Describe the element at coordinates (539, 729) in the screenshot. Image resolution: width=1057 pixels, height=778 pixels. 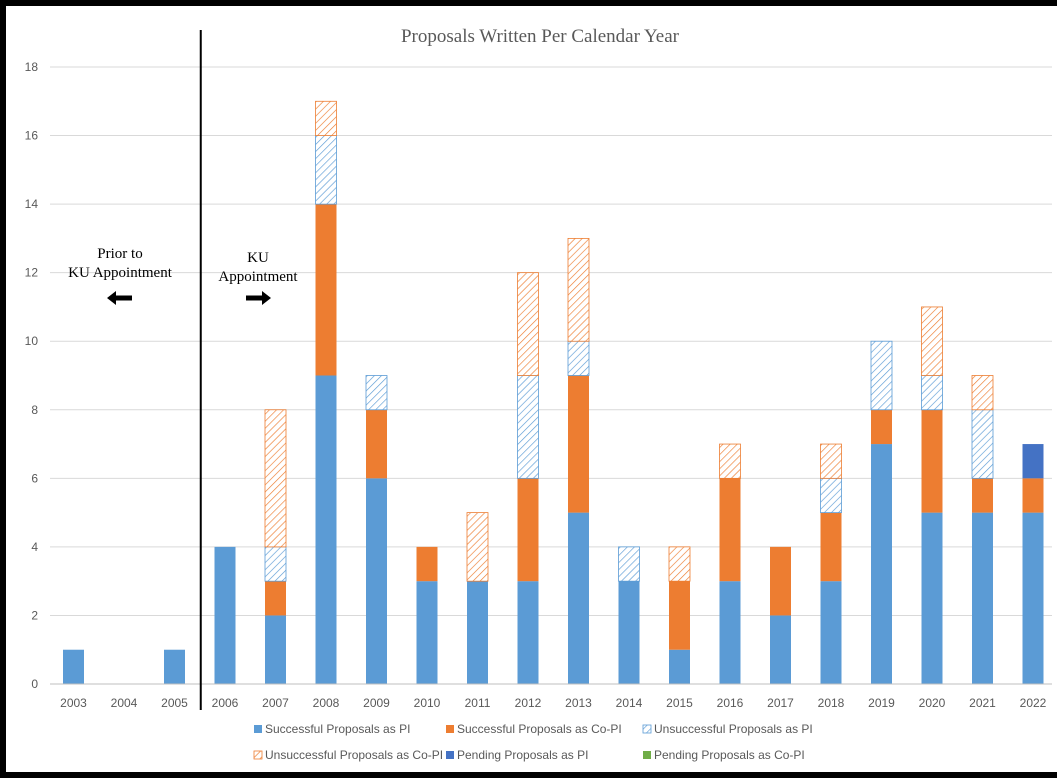
I see `legend-label: Successful Proposals as Co-PI` at that location.